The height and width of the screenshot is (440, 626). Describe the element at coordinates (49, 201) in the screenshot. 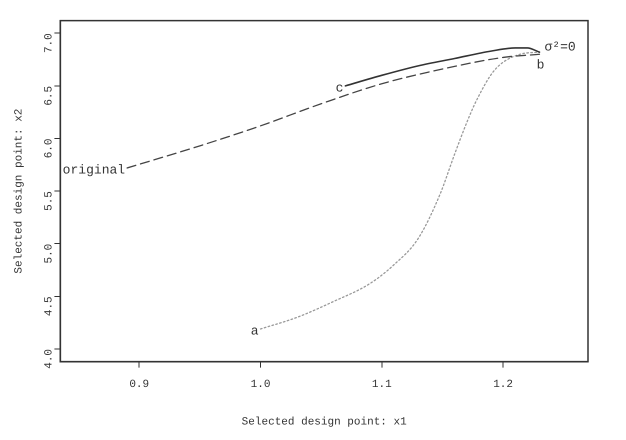

I see `y-tick-label: 5.5` at that location.